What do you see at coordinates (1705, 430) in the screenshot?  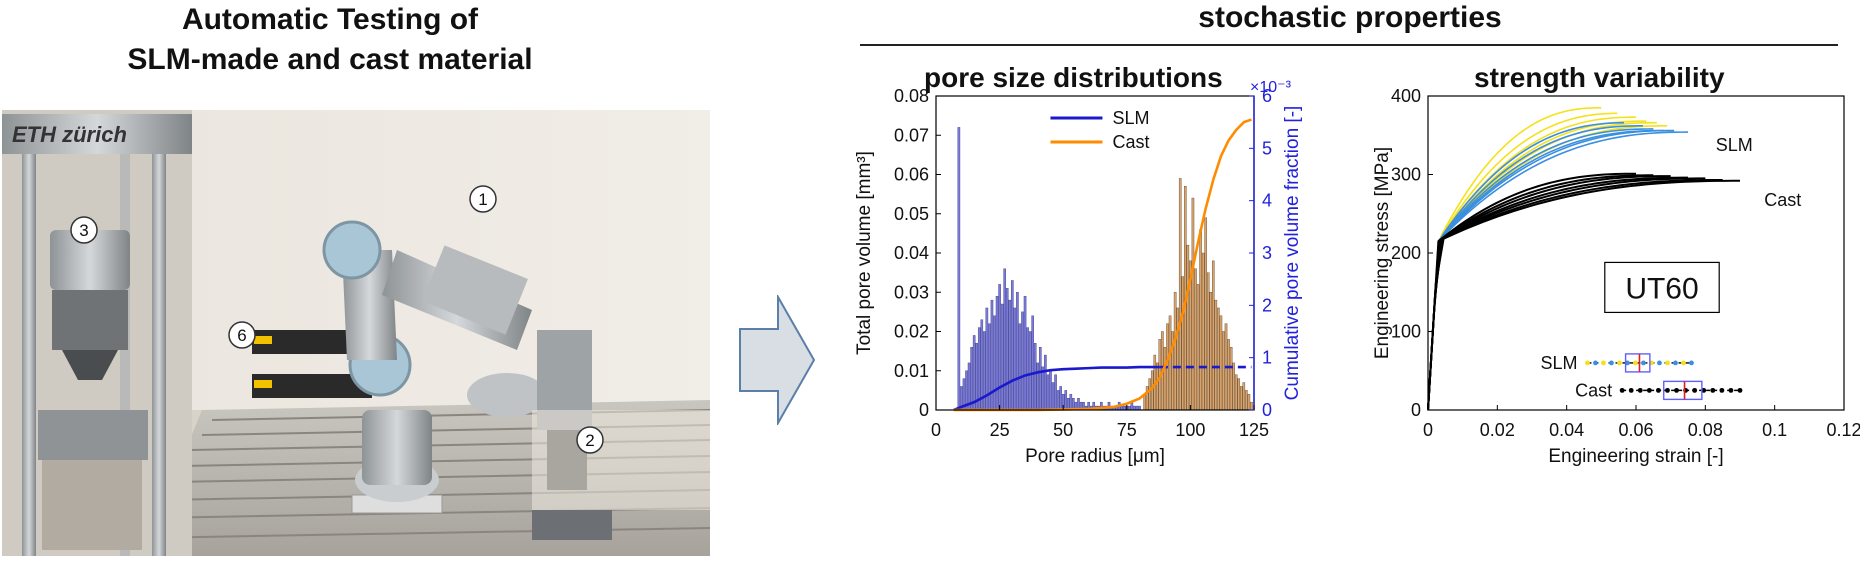 I see `x-tick-label: 0.08` at bounding box center [1705, 430].